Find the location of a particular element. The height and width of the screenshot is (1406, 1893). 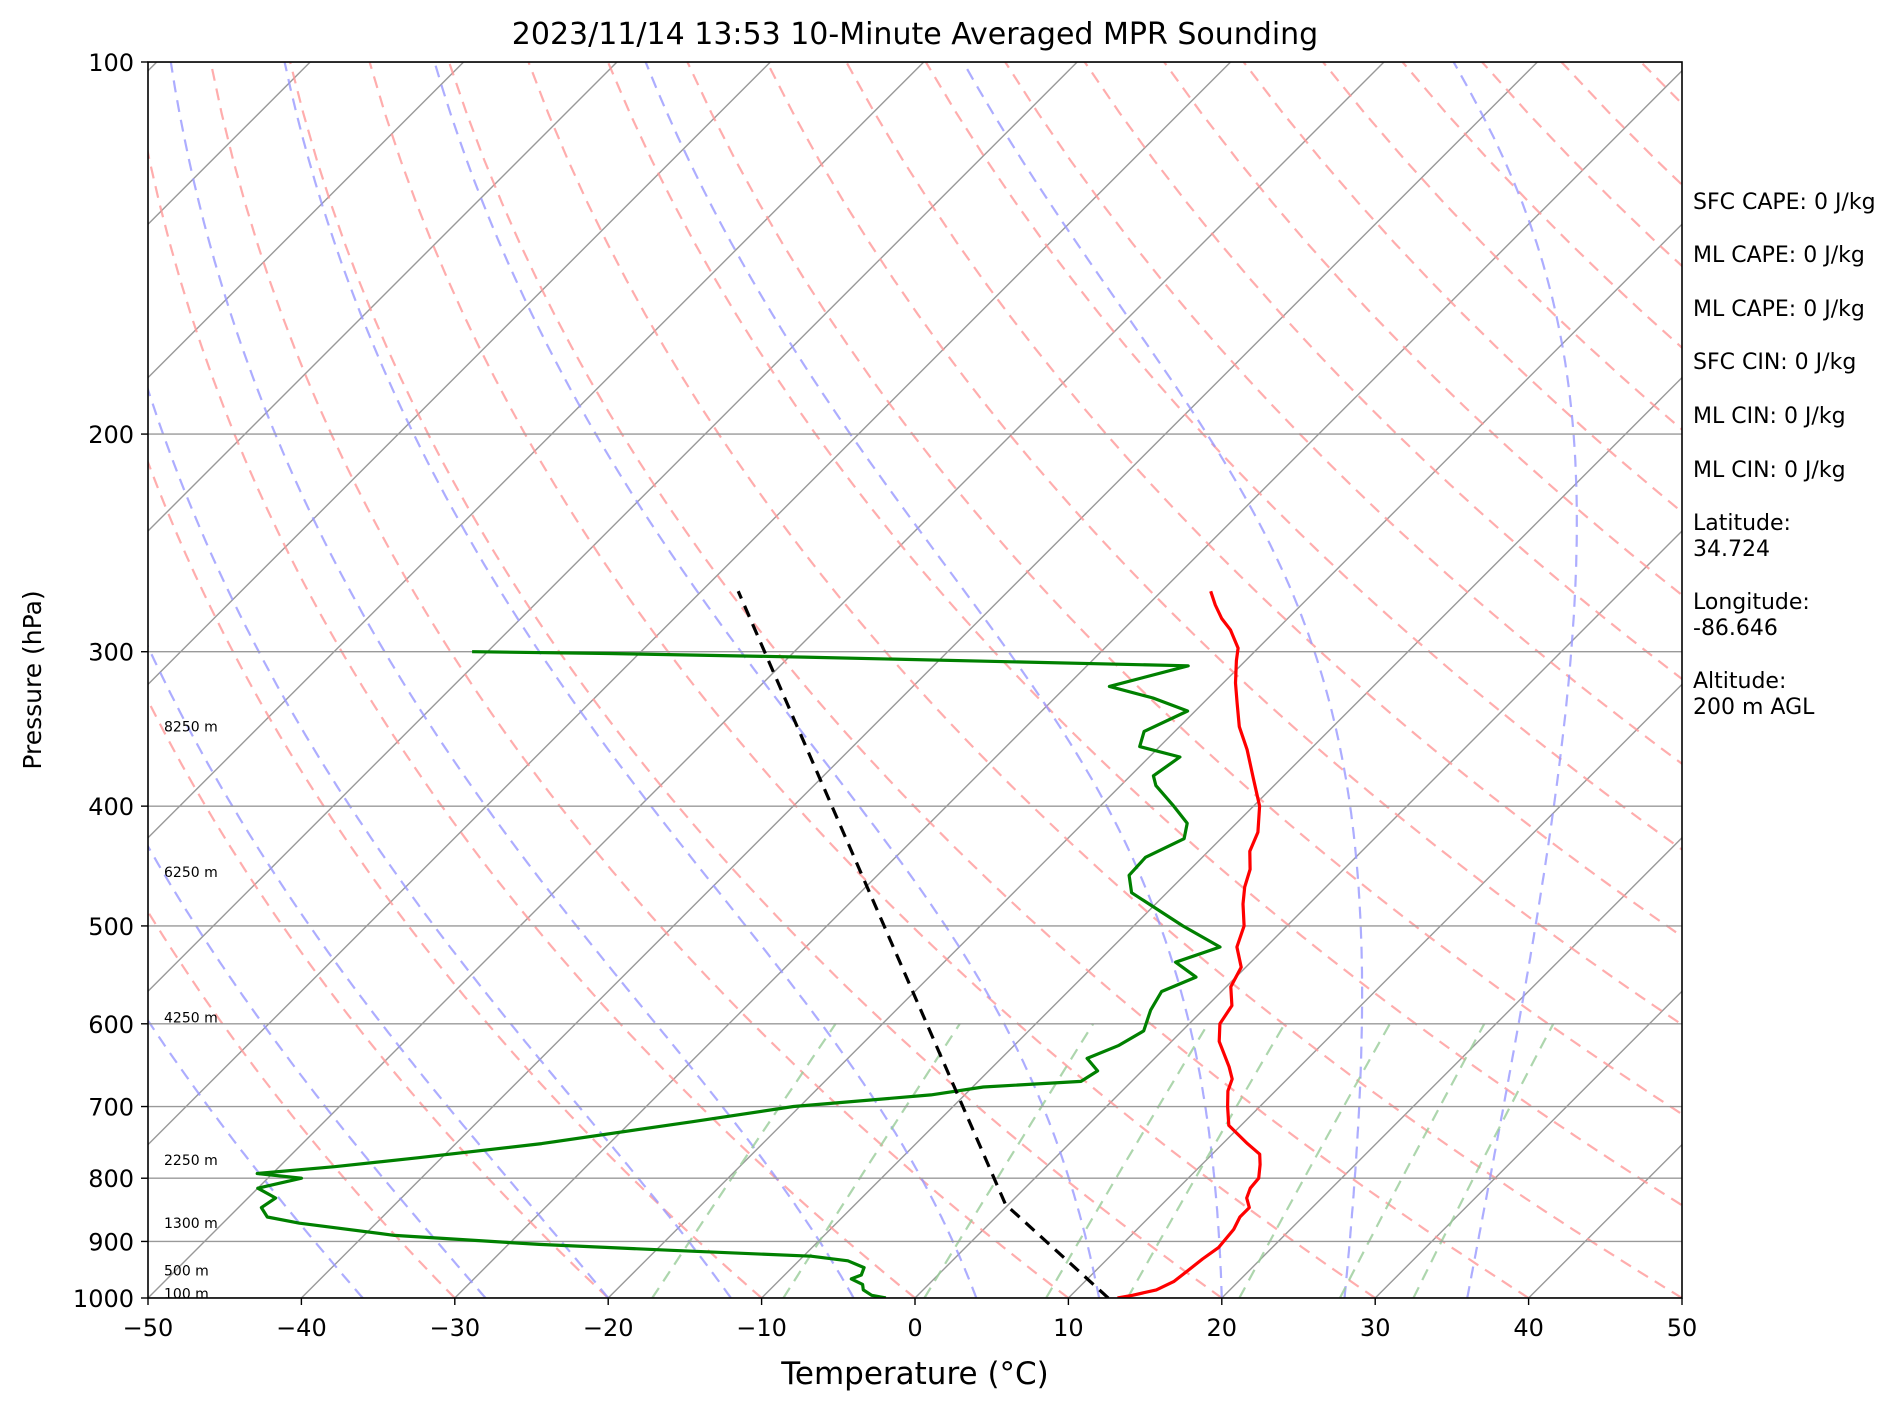

x-tick-label: −40 is located at coordinates (301, 1328).